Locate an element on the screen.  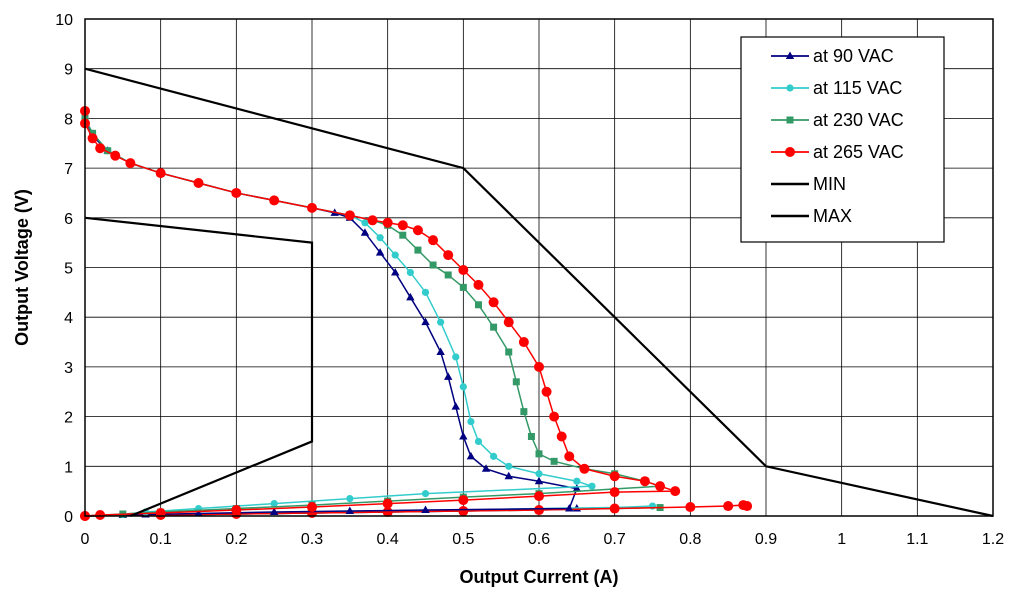
x-tick-label: 0.4 is located at coordinates (388, 539).